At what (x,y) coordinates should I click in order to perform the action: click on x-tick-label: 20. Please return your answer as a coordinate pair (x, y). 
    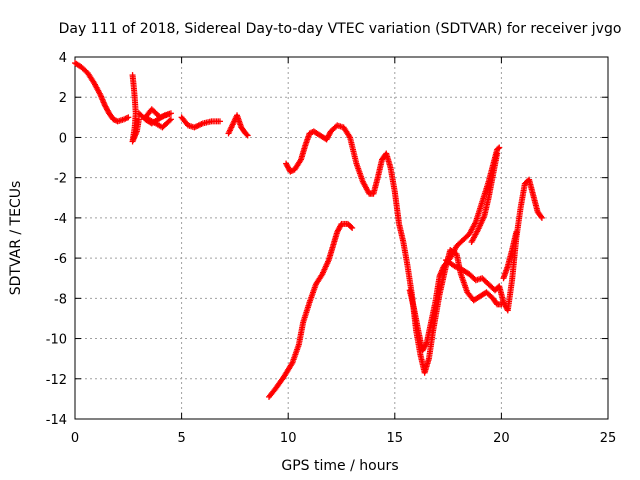
    Looking at the image, I should click on (501, 438).